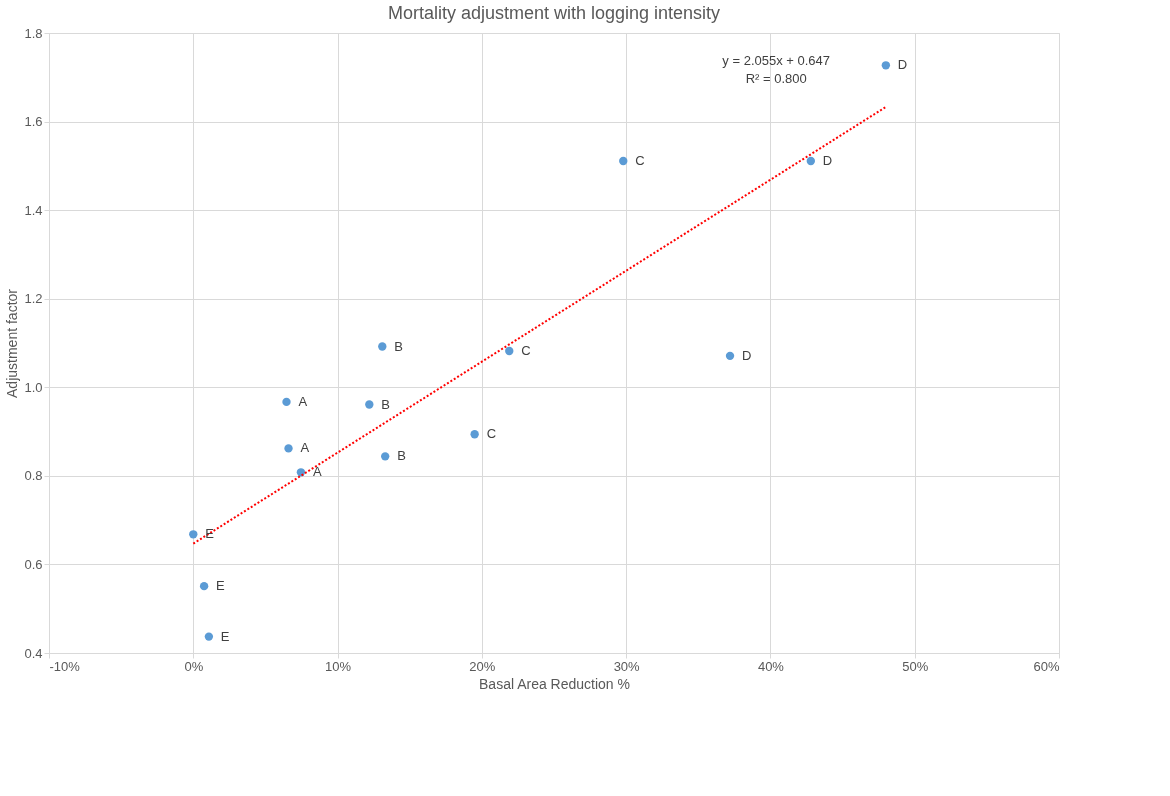 The image size is (1170, 796). Describe the element at coordinates (554, 683) in the screenshot. I see `x-axis-title: Basal Area Reduction %` at that location.